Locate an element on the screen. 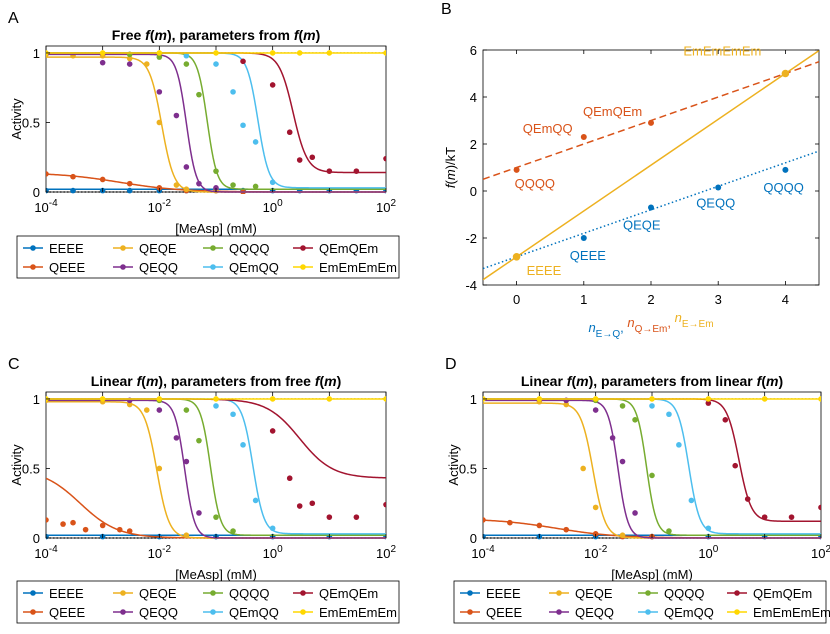 The height and width of the screenshot is (634, 830). y-tick-label: 4 is located at coordinates (473, 97).